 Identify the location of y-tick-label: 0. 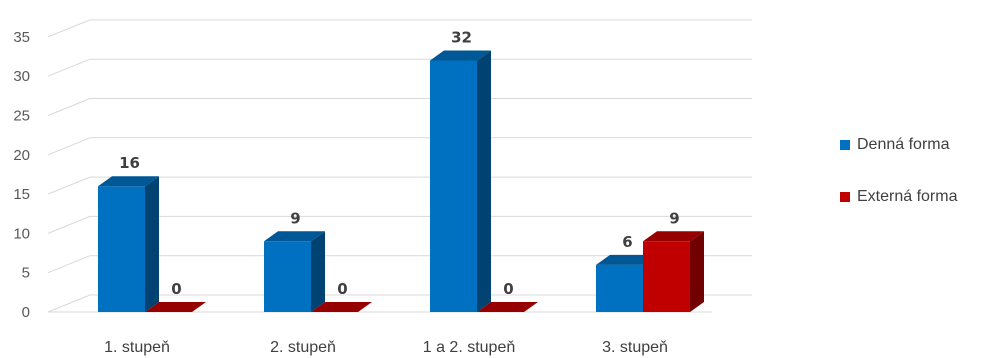
(26, 312).